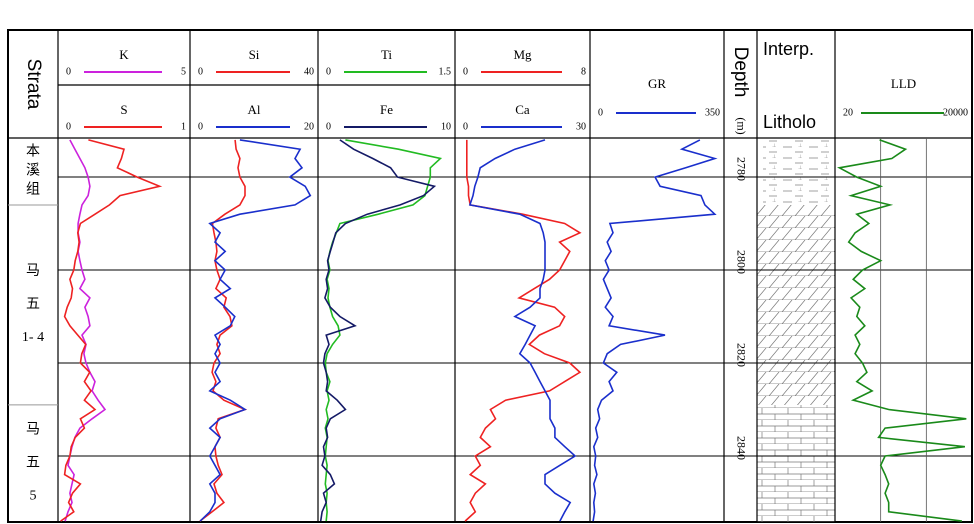 The height and width of the screenshot is (524, 974). What do you see at coordinates (712, 112) in the screenshot?
I see `scale-max: 350` at bounding box center [712, 112].